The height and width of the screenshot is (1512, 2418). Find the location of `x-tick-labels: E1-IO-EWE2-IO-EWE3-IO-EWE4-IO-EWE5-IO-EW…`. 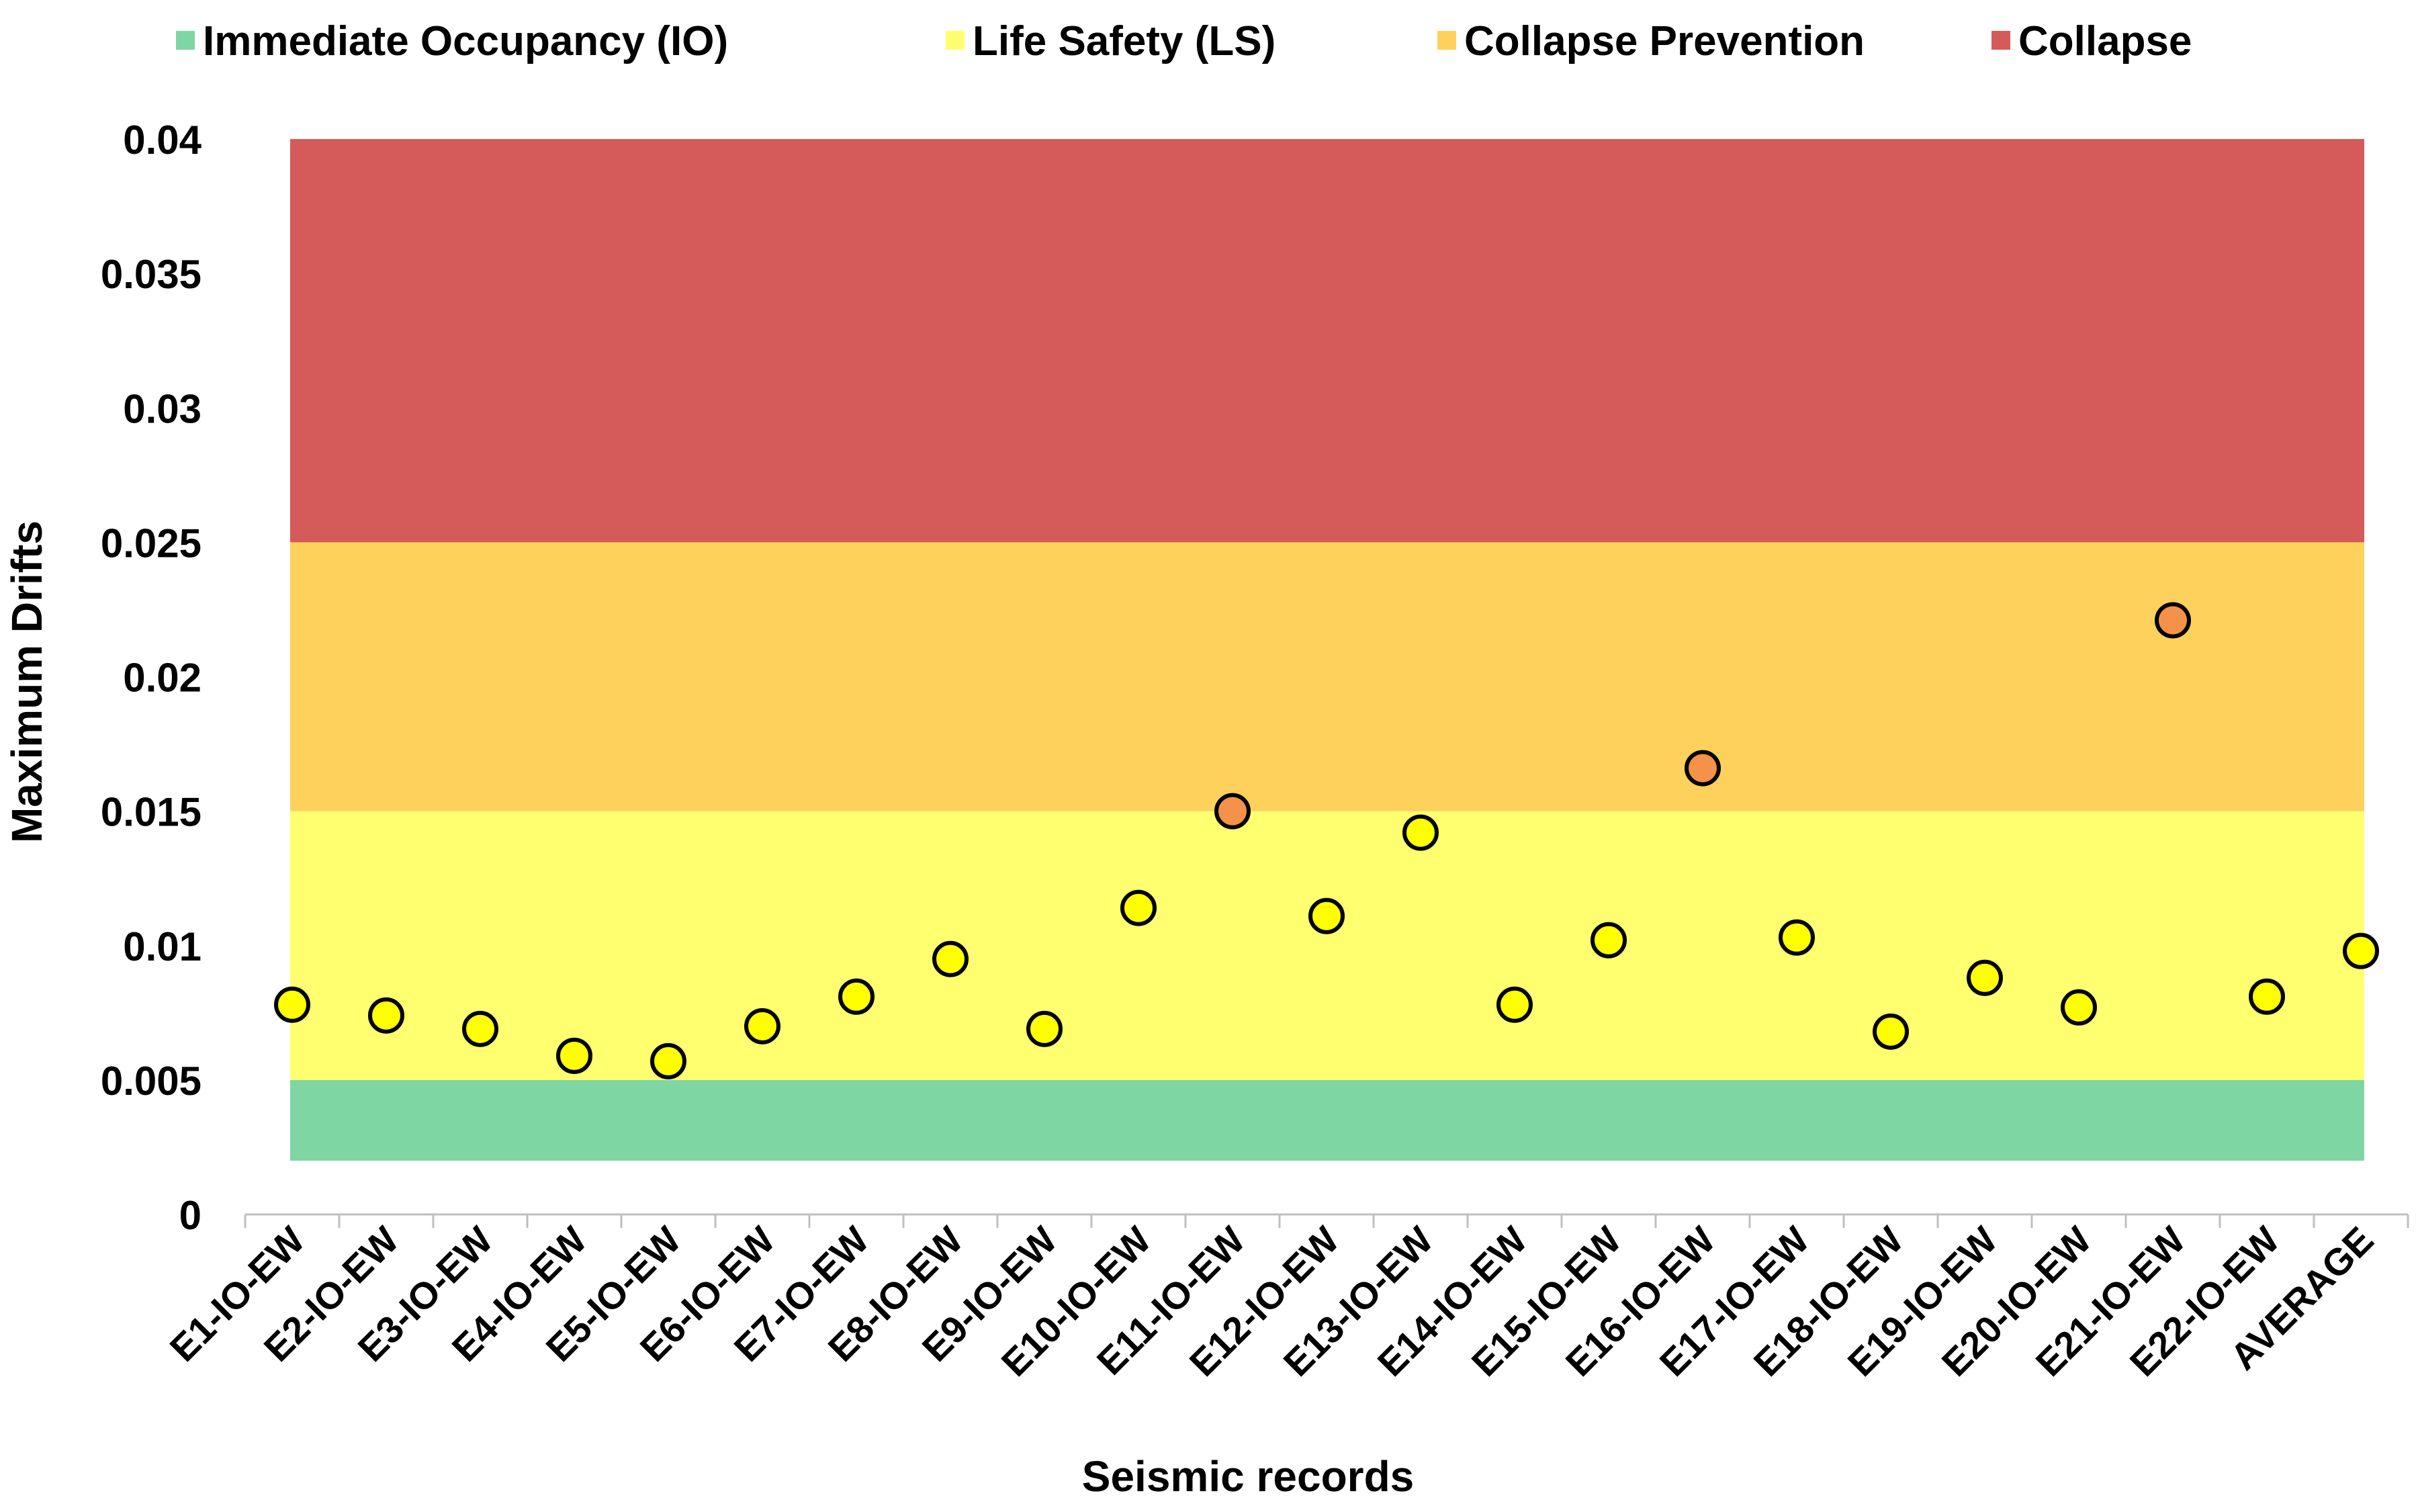

x-tick-labels: E1-IO-EWE2-IO-EWE3-IO-EWE4-IO-EWE5-IO-EW… is located at coordinates (1272, 1301).